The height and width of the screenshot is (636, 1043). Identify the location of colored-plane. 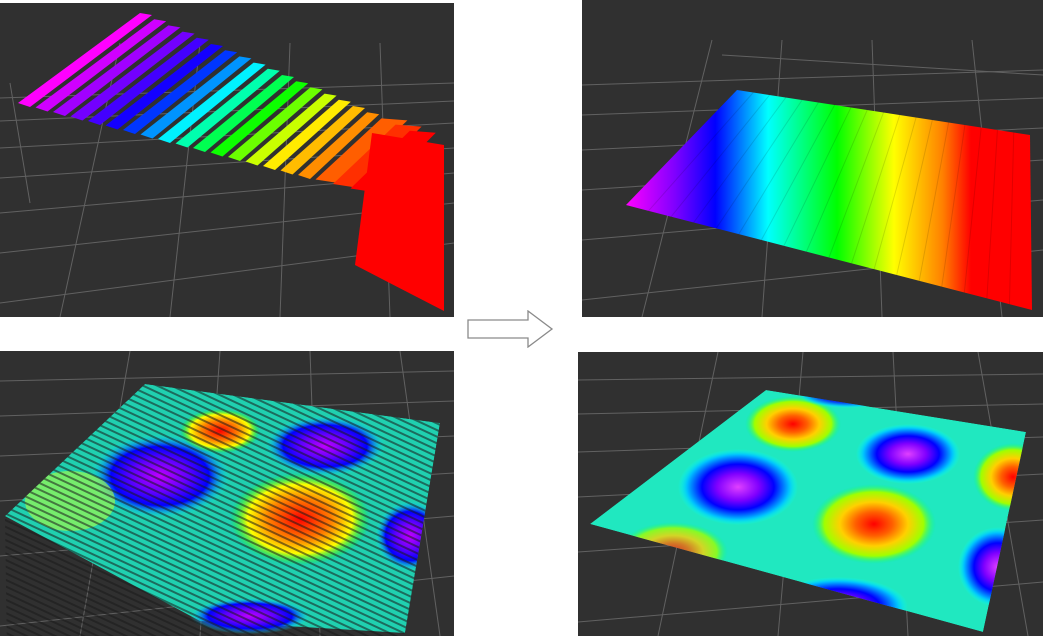
(829, 200).